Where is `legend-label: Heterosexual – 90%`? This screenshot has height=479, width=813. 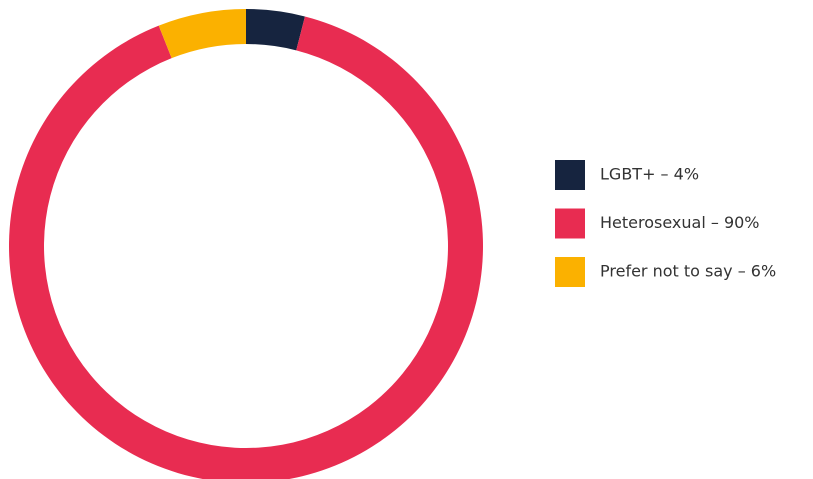 legend-label: Heterosexual – 90% is located at coordinates (680, 222).